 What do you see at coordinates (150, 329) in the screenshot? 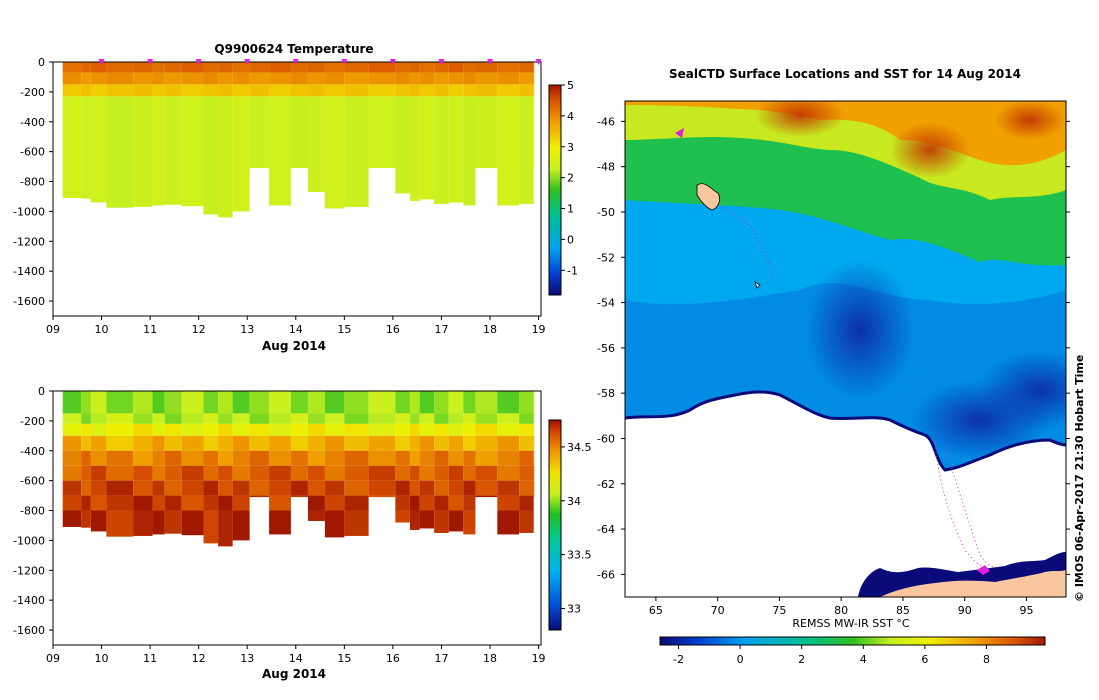
I see `x-tick-label: 11` at bounding box center [150, 329].